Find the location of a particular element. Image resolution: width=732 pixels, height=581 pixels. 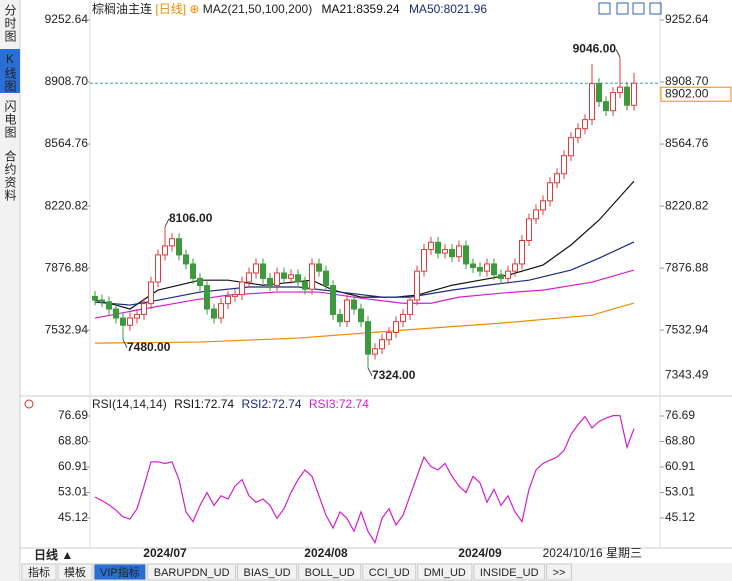

y-tick-label-right: 76.69 is located at coordinates (680, 415).